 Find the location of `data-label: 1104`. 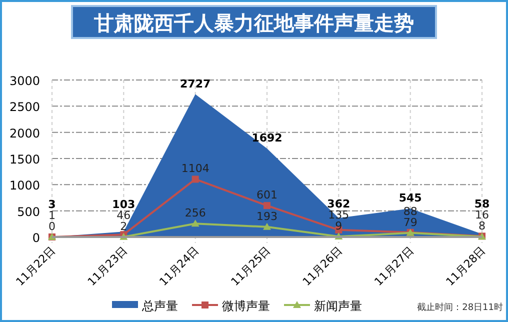

data-label: 1104 is located at coordinates (195, 169).